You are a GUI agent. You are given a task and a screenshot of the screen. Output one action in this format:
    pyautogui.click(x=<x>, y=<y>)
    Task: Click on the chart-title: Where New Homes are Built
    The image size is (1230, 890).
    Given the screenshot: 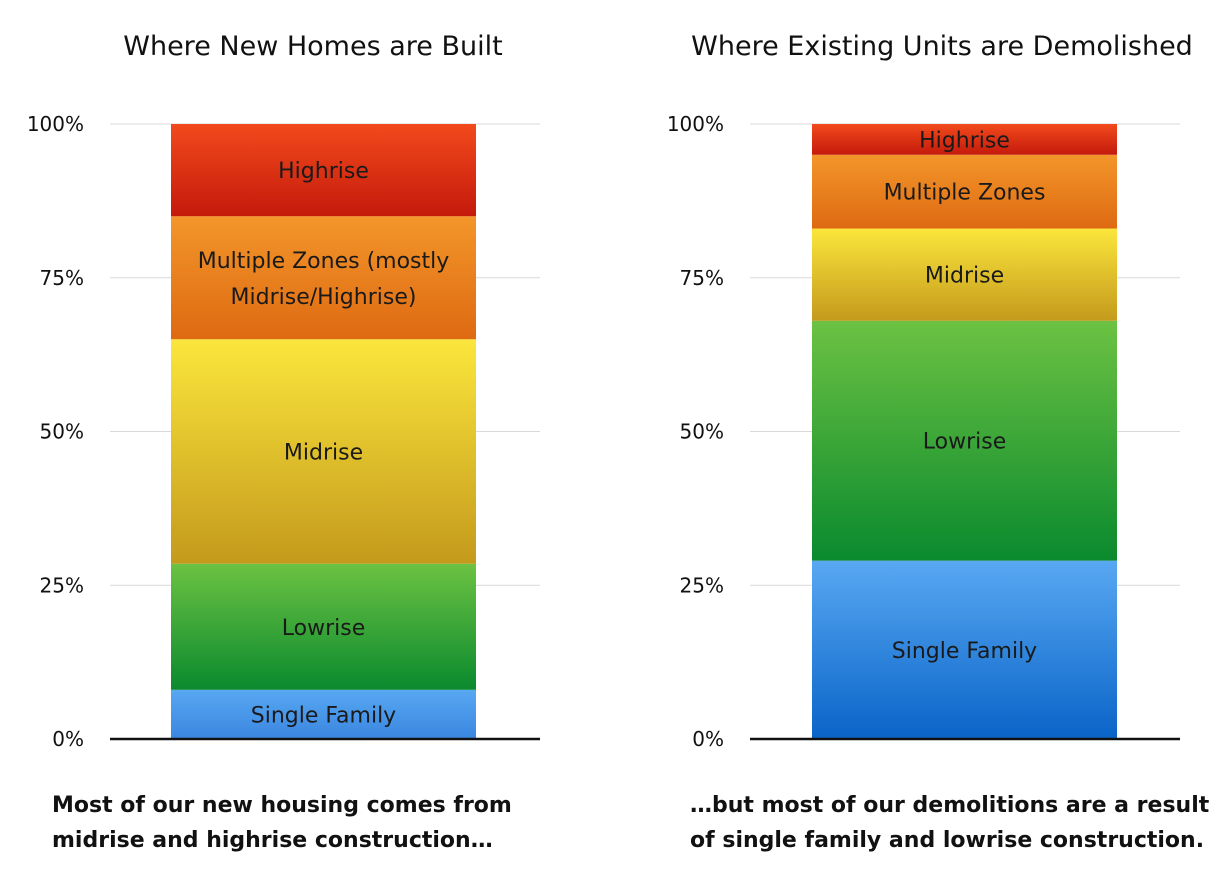 What is the action you would take?
    pyautogui.click(x=312, y=46)
    